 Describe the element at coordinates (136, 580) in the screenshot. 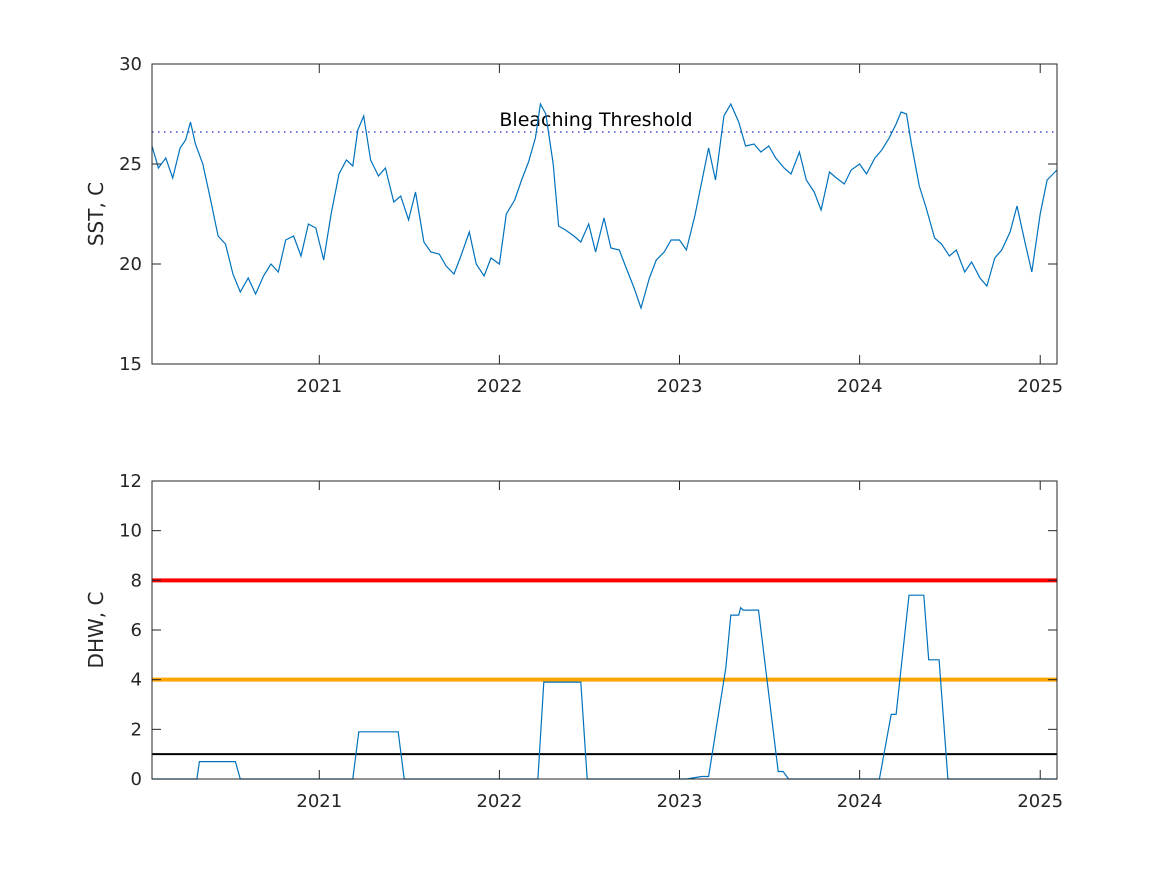

I see `y-tick-label: 8` at that location.